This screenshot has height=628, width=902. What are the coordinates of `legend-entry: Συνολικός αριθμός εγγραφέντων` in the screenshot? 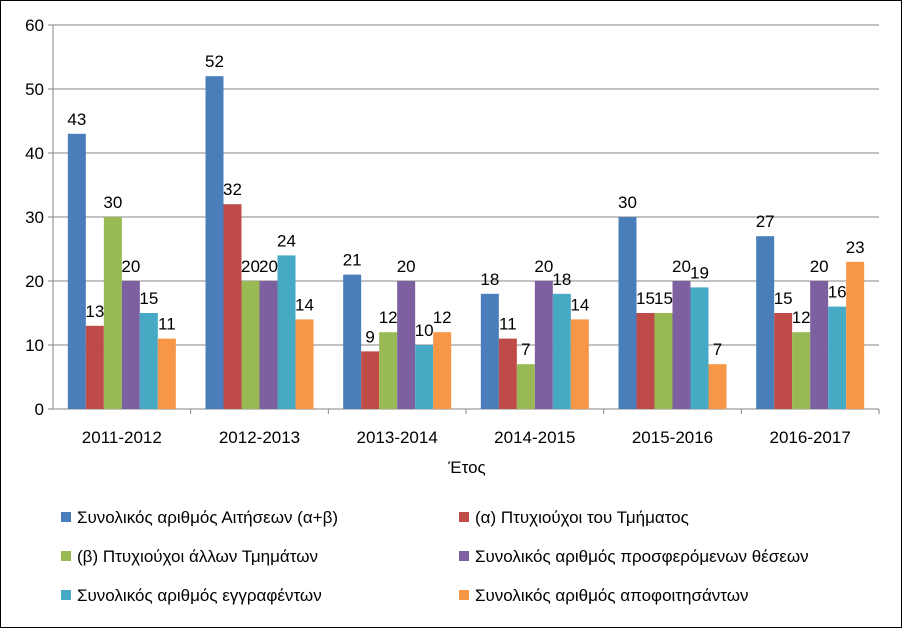 It's located at (199, 595).